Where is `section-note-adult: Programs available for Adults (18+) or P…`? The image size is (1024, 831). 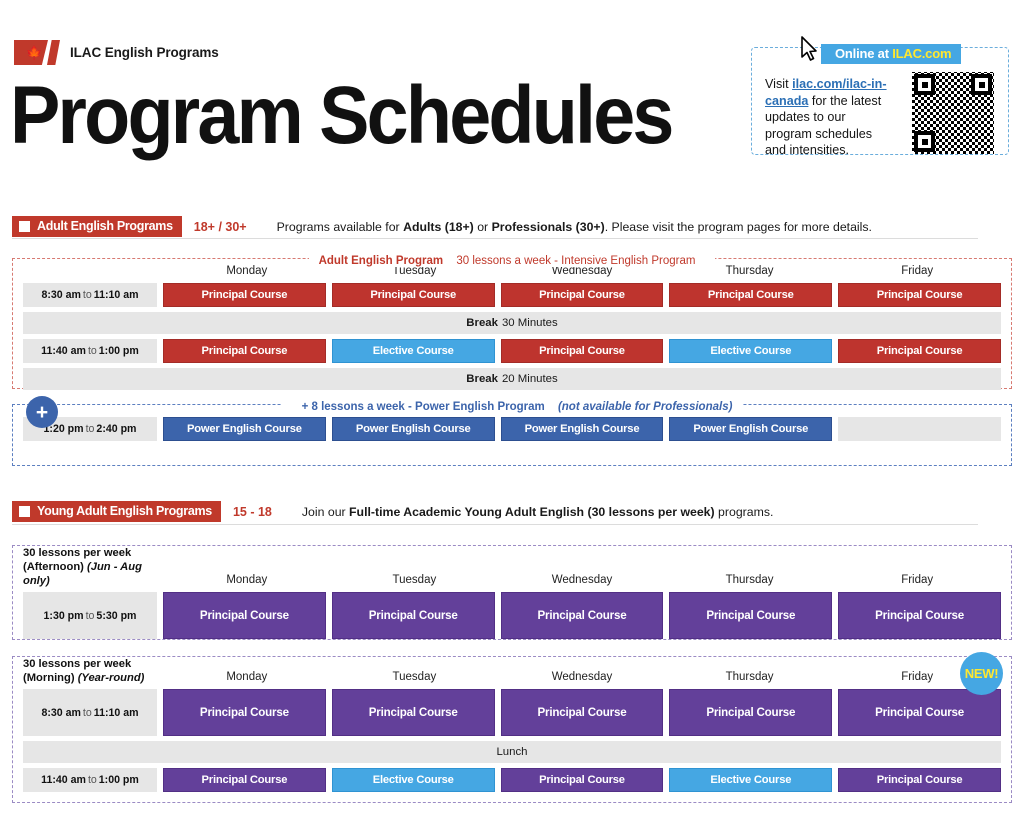 section-note-adult: Programs available for Adults (18+) or P… is located at coordinates (574, 227).